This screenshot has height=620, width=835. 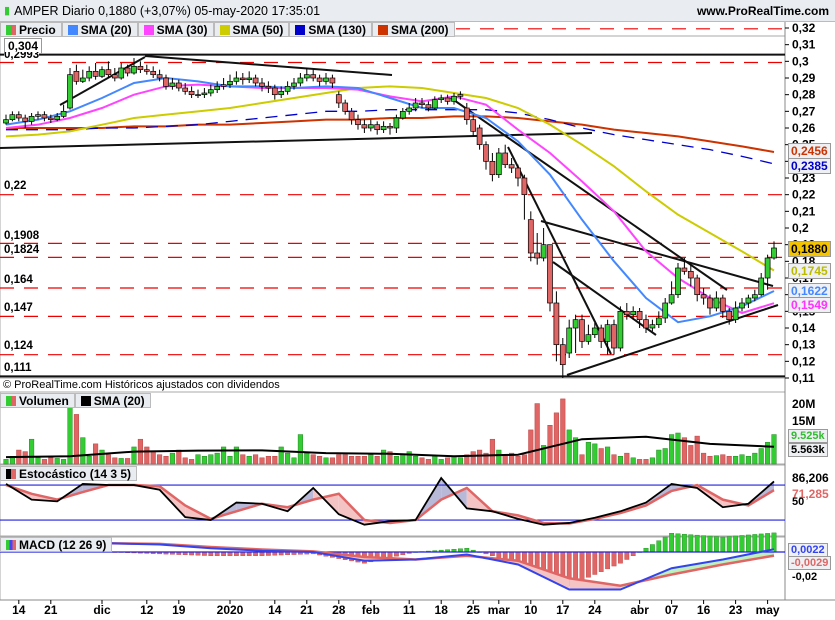 I want to click on sma50-swatch, so click(x=224, y=29).